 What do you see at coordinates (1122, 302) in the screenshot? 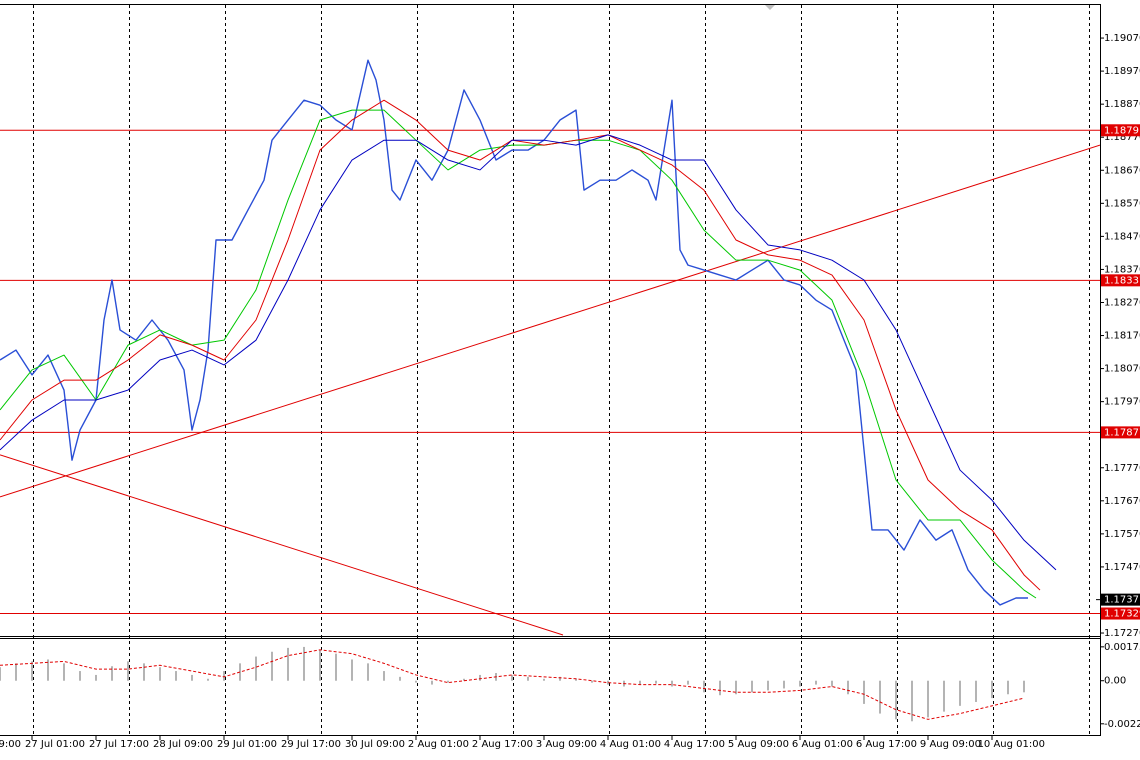
I see `y-tick-label: 1.18270` at bounding box center [1122, 302].